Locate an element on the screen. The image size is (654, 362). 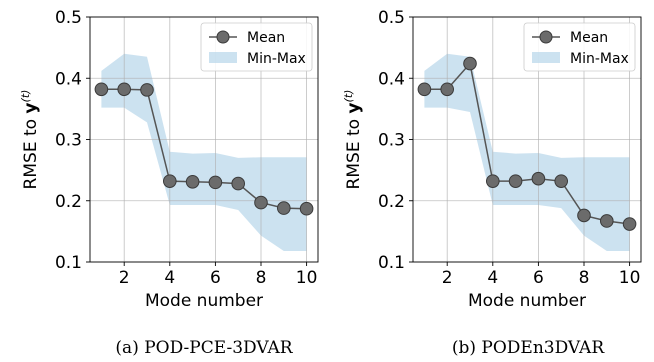
figure-caption: (a) POD-PCE-3DVAR is located at coordinates (204, 348).